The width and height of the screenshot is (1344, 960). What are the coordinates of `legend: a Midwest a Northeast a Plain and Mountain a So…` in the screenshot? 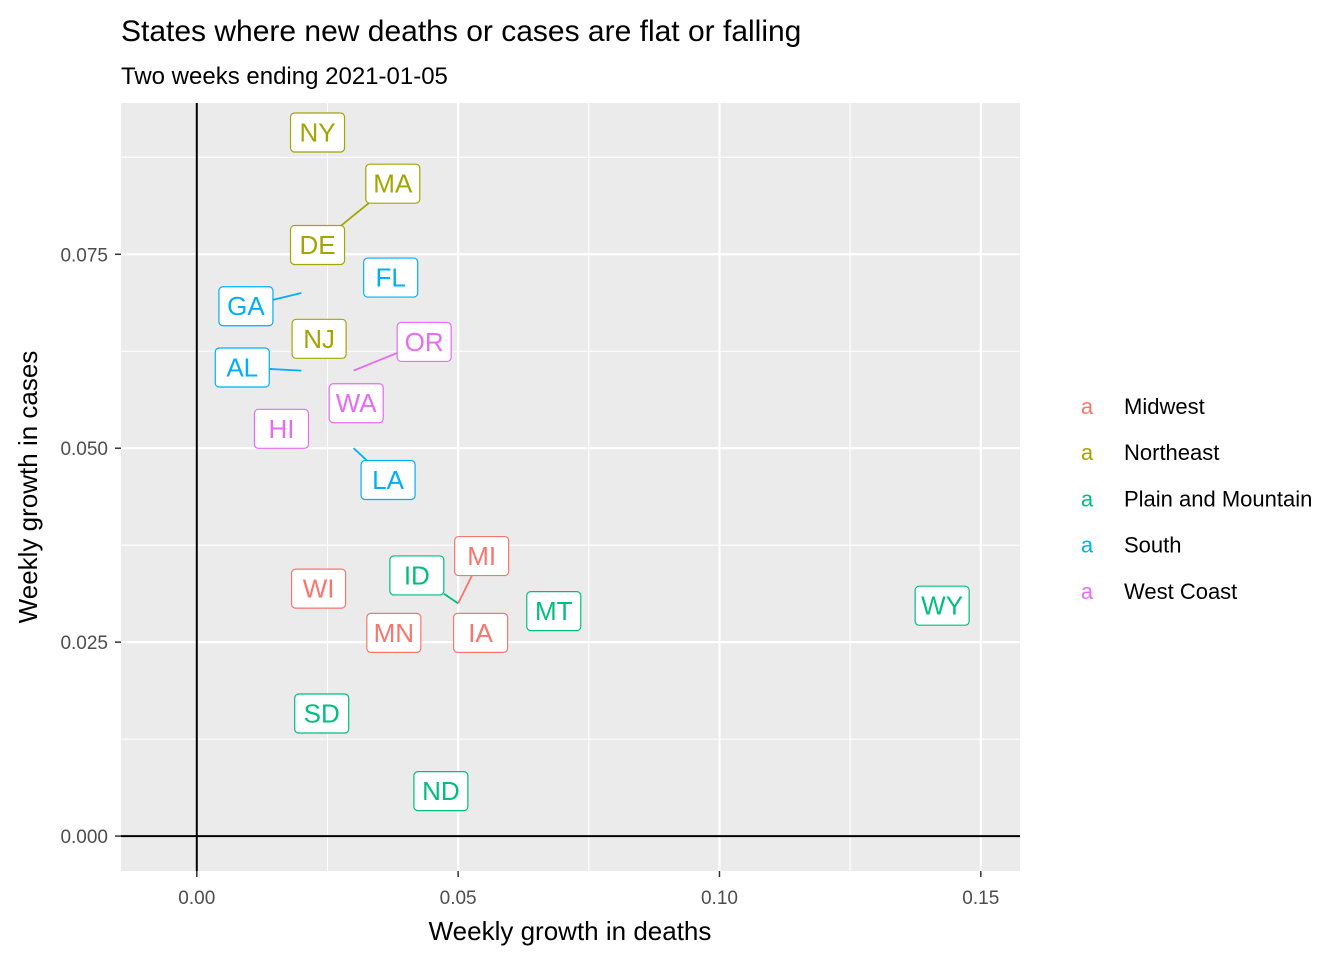 It's located at (1196, 499).